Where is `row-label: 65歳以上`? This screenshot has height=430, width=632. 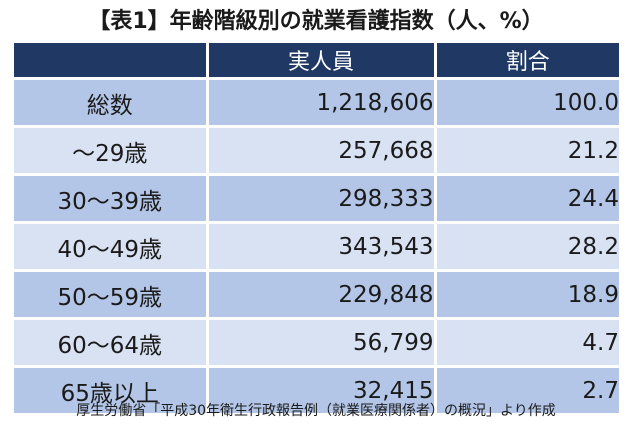 row-label: 65歳以上 is located at coordinates (111, 391).